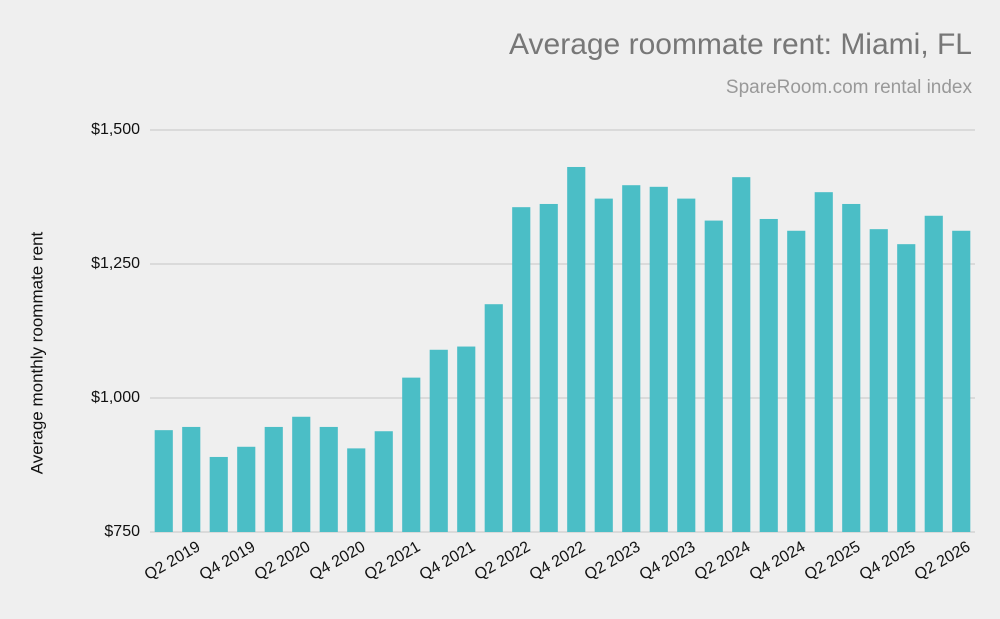  I want to click on x-tick-label: Q2 2025, so click(833, 560).